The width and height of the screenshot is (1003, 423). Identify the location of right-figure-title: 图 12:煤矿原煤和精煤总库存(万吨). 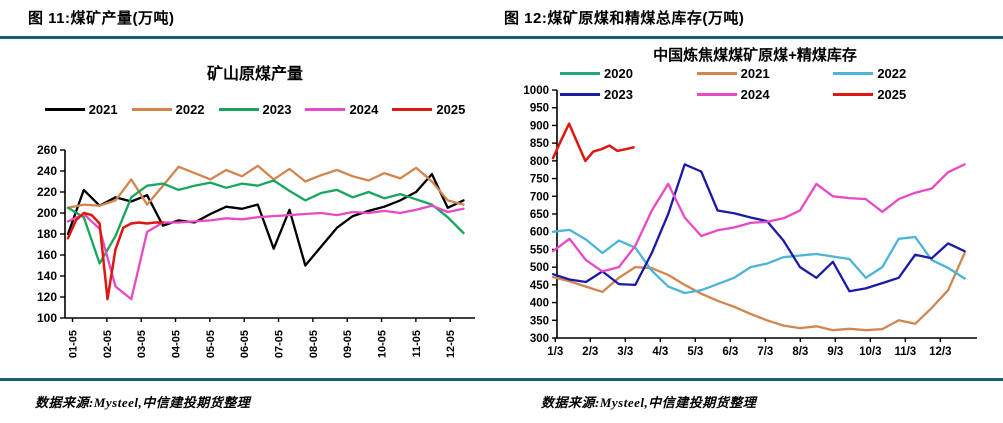
(624, 18).